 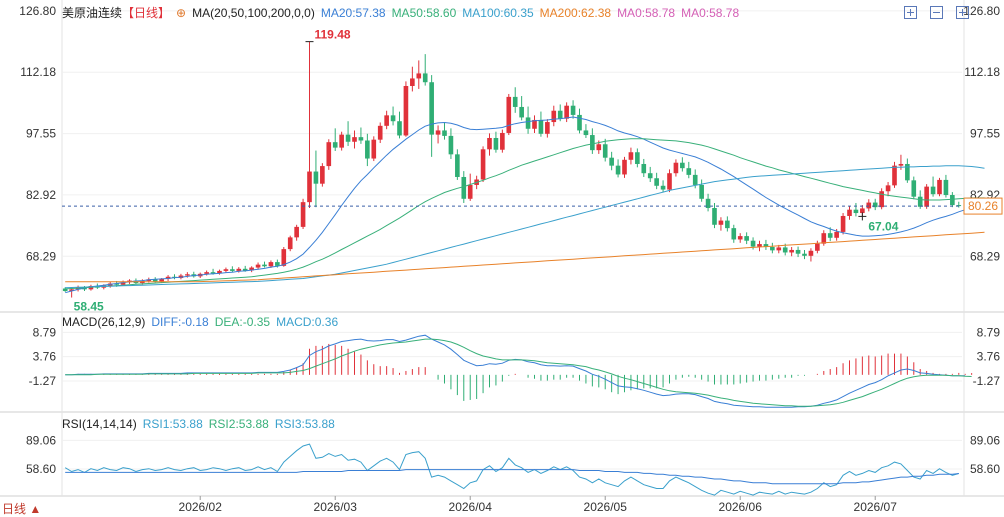 What do you see at coordinates (201, 507) in the screenshot?
I see `x-tick-label: 2026/02` at bounding box center [201, 507].